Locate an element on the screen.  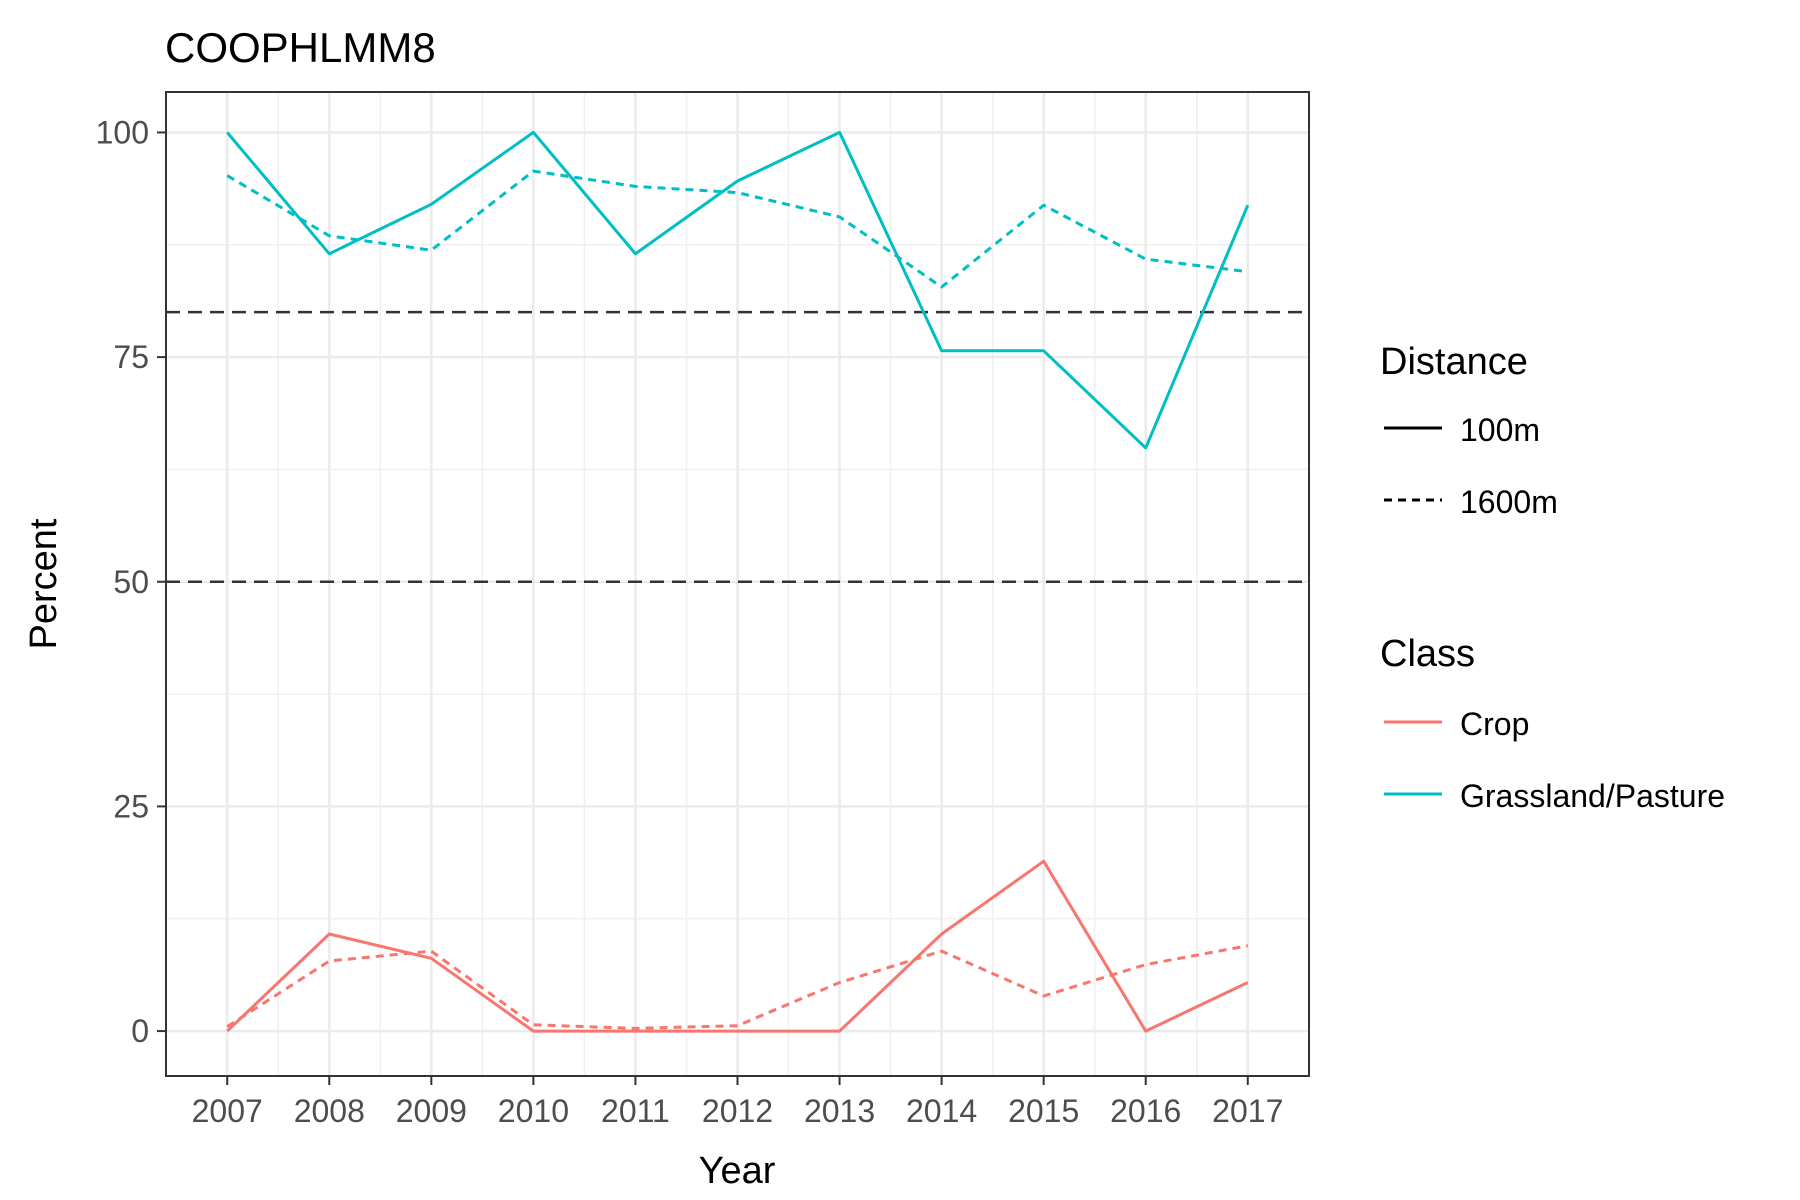
y-tick-label: 50 is located at coordinates (131, 582).